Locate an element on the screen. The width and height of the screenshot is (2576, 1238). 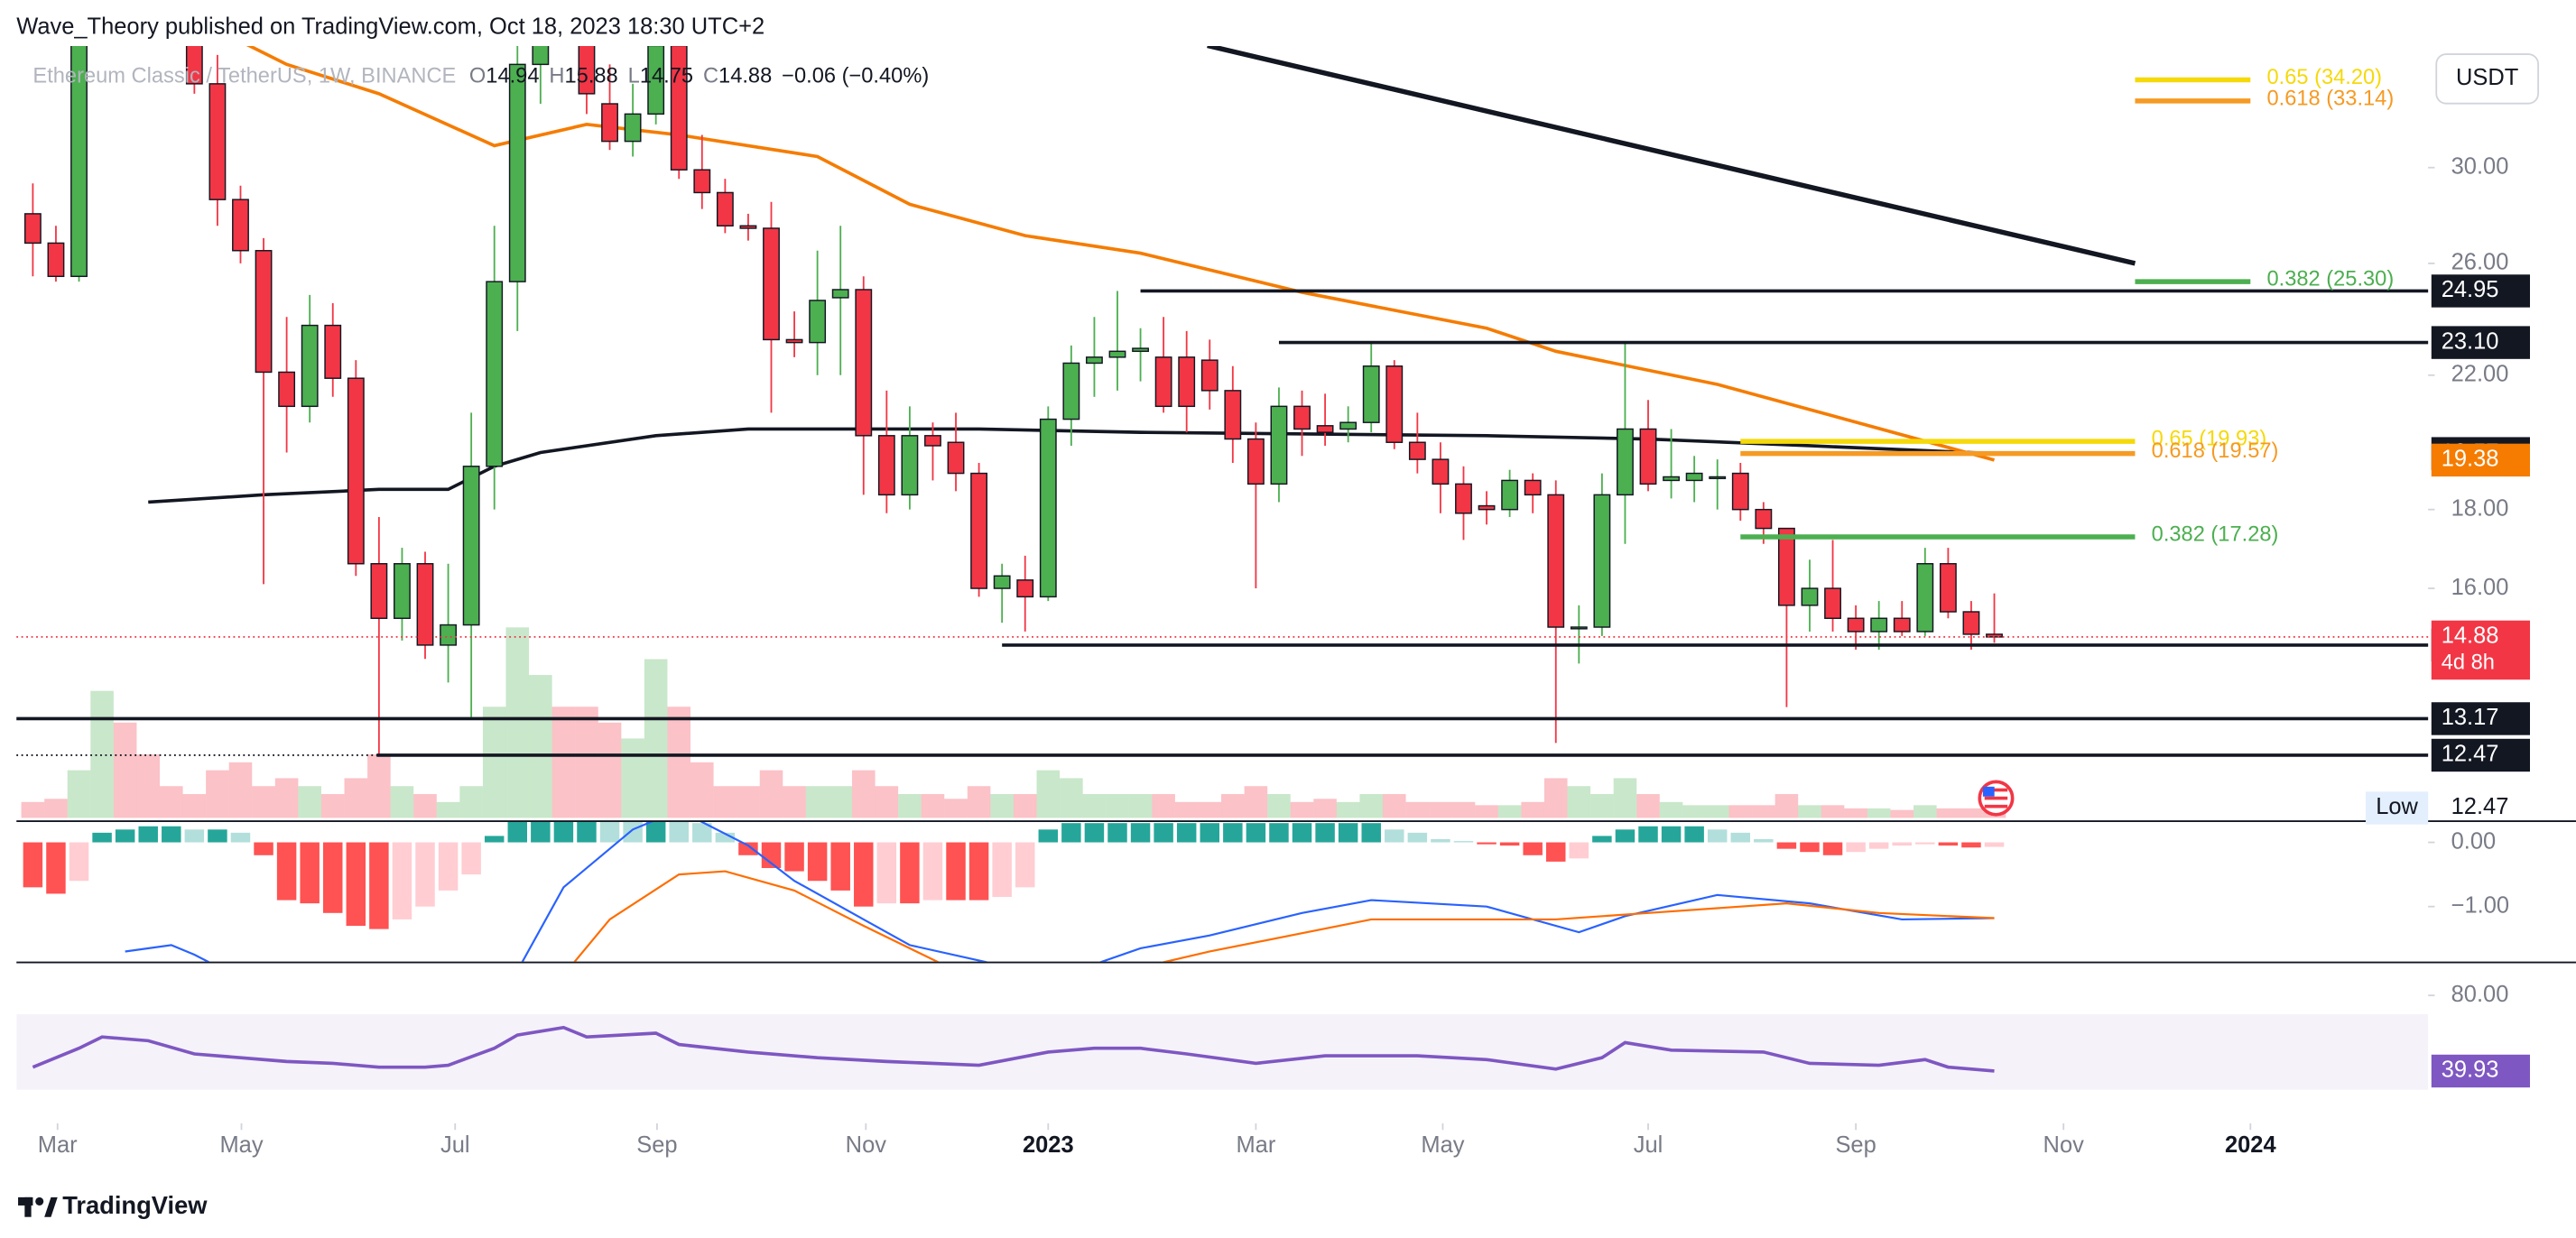
currency-button-frame is located at coordinates (2487, 79).